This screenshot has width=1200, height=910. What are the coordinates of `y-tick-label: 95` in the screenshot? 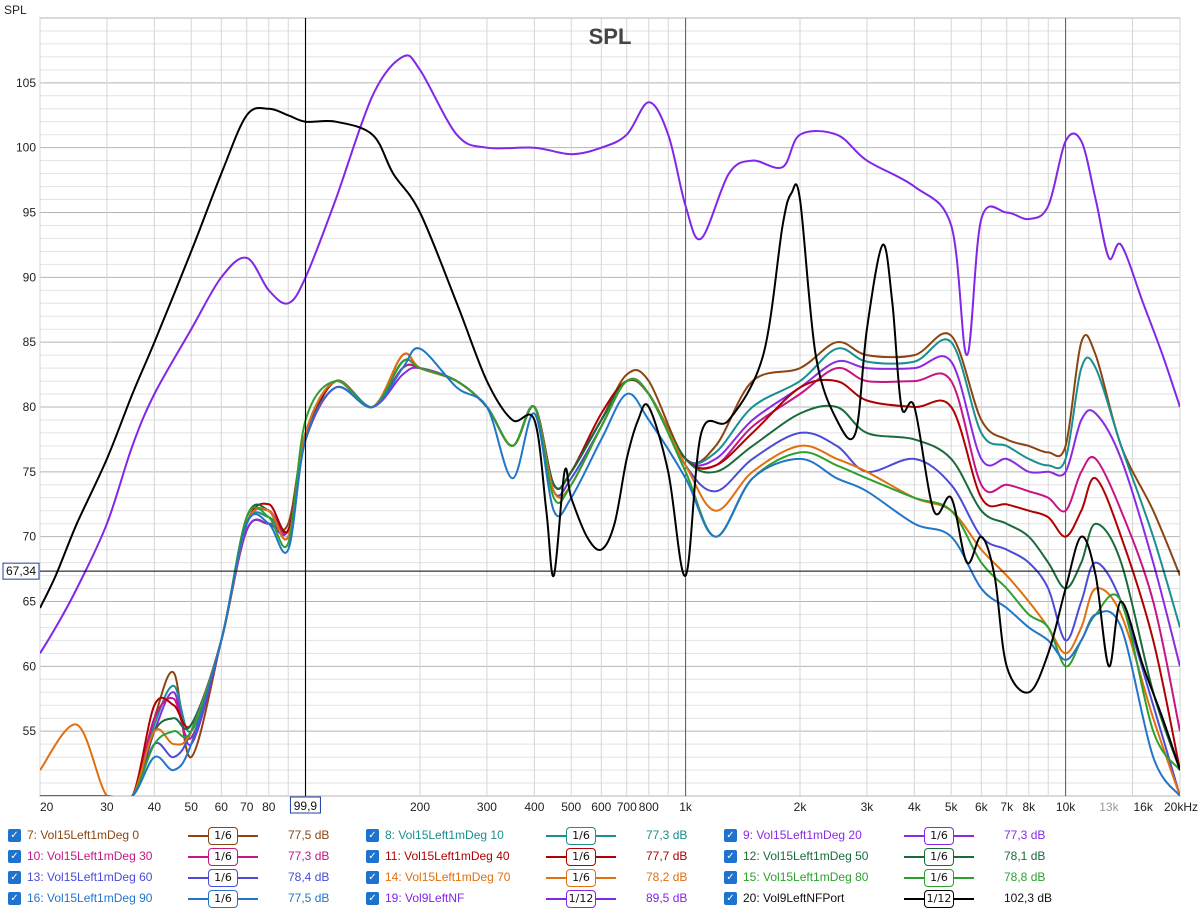 It's located at (30, 213).